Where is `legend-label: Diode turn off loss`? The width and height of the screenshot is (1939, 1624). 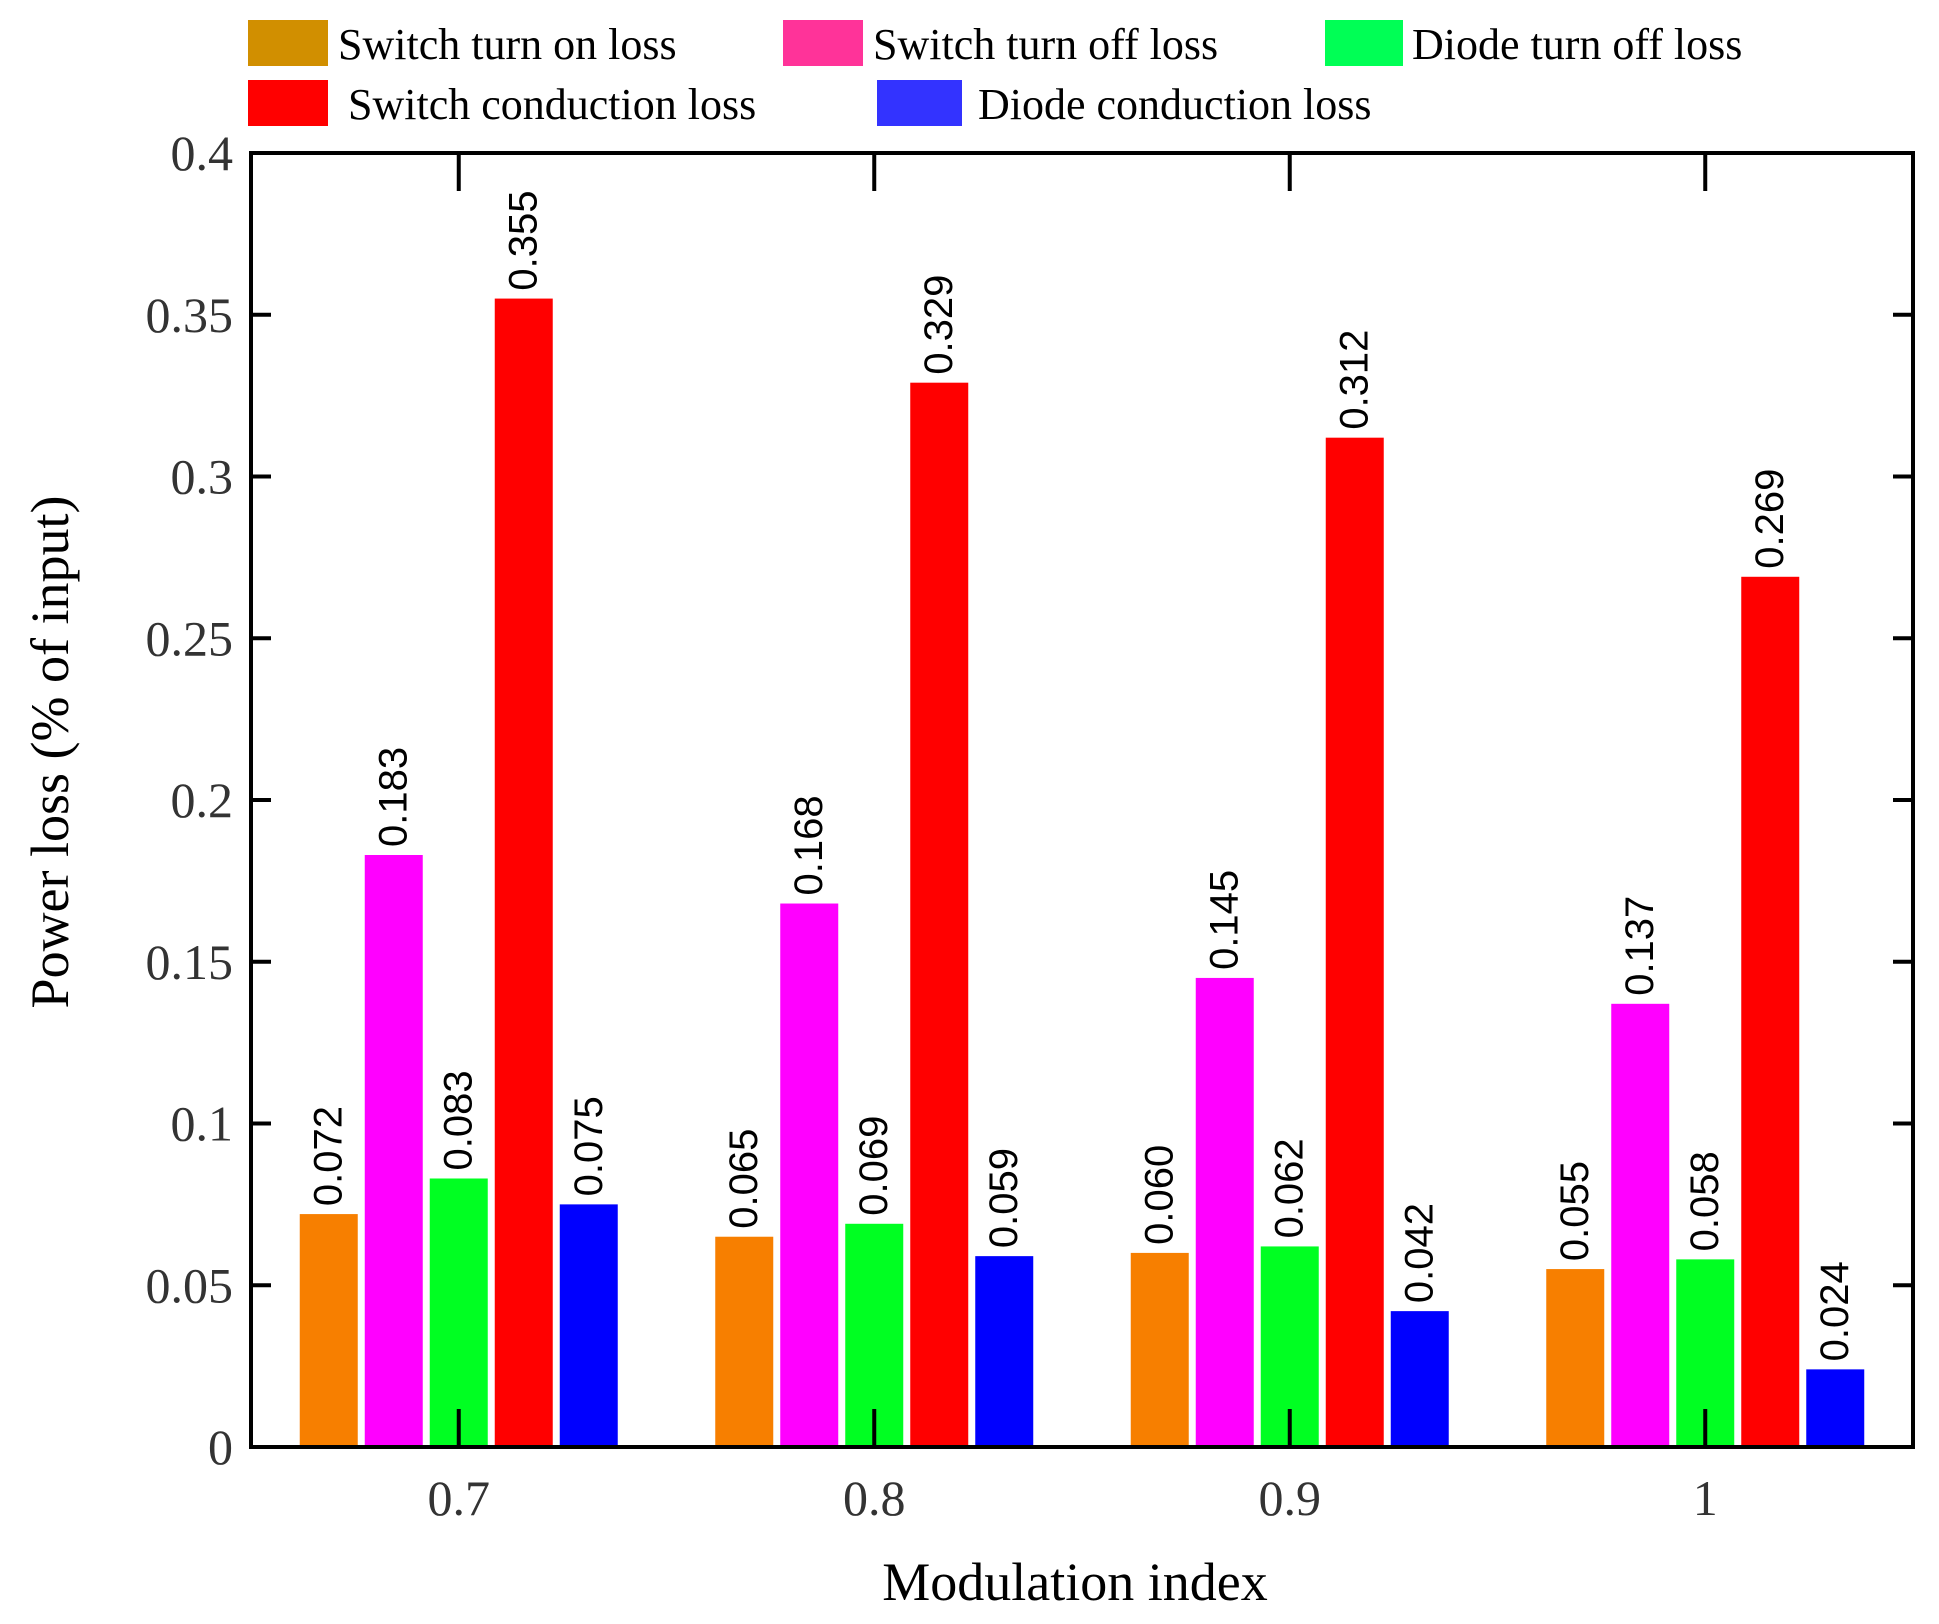 legend-label: Diode turn off loss is located at coordinates (1577, 44).